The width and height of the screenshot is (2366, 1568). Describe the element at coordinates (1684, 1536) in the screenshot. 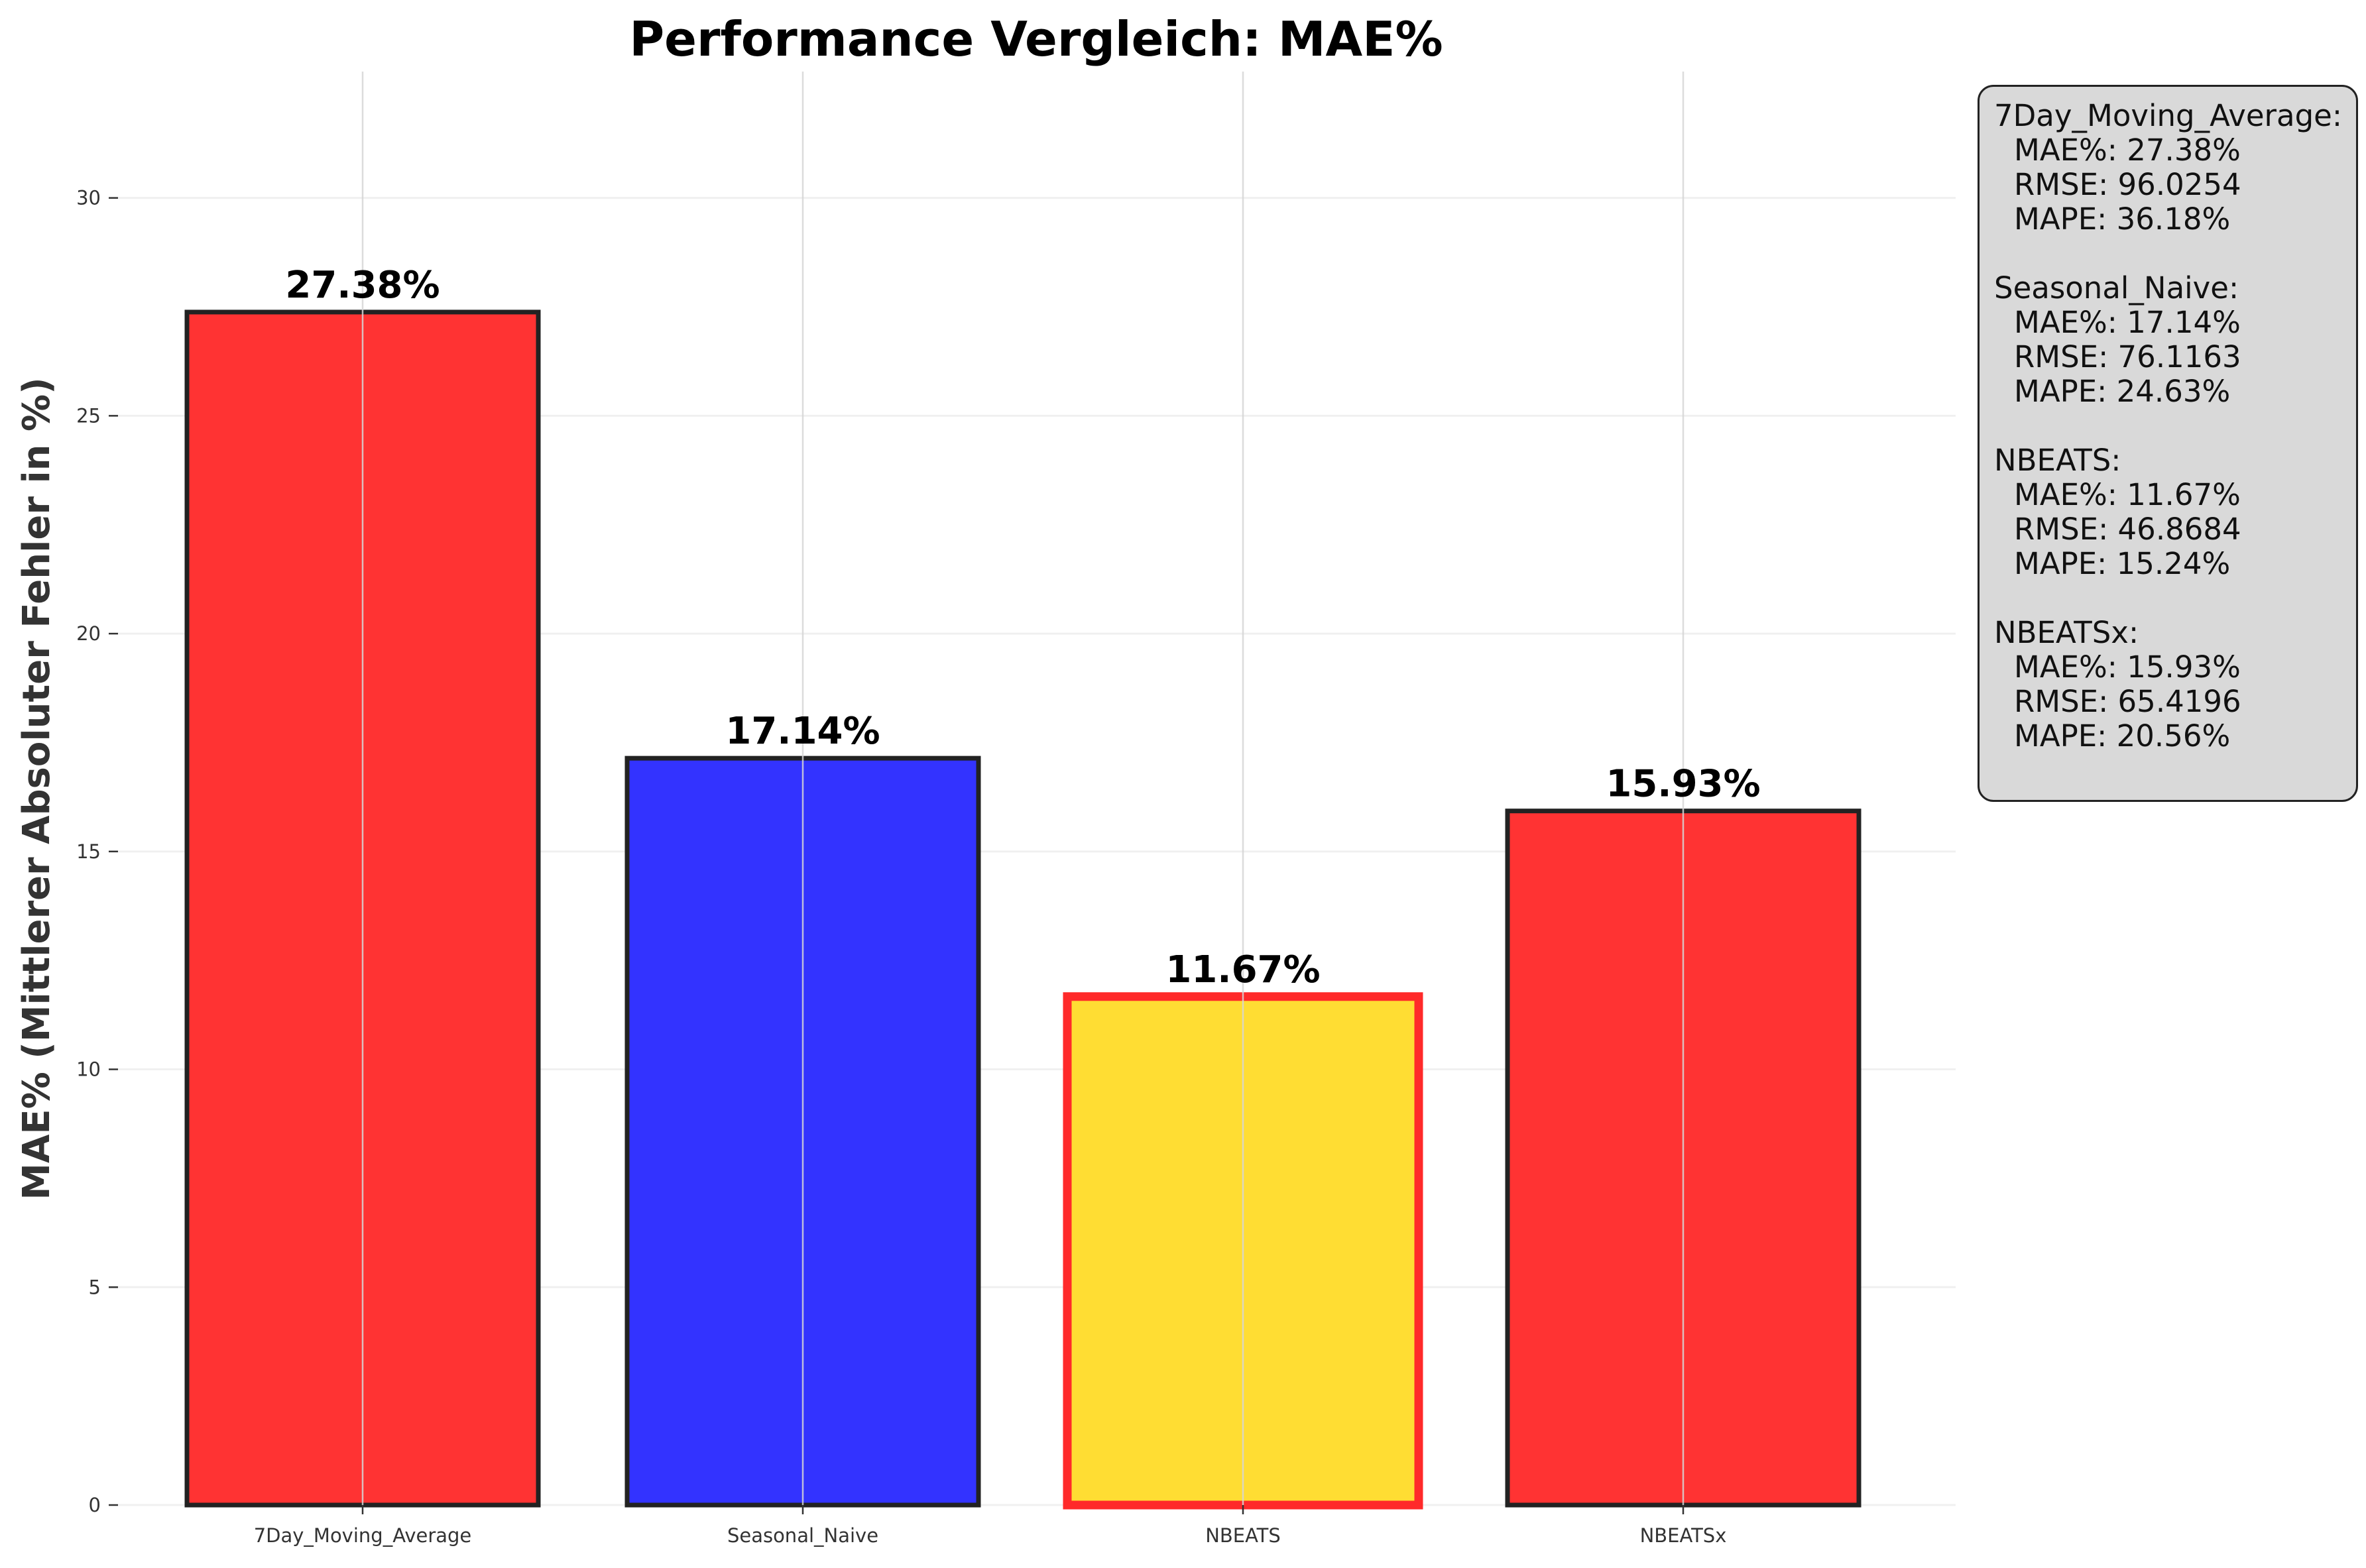

I see `x-tick-label: NBEATSx` at that location.